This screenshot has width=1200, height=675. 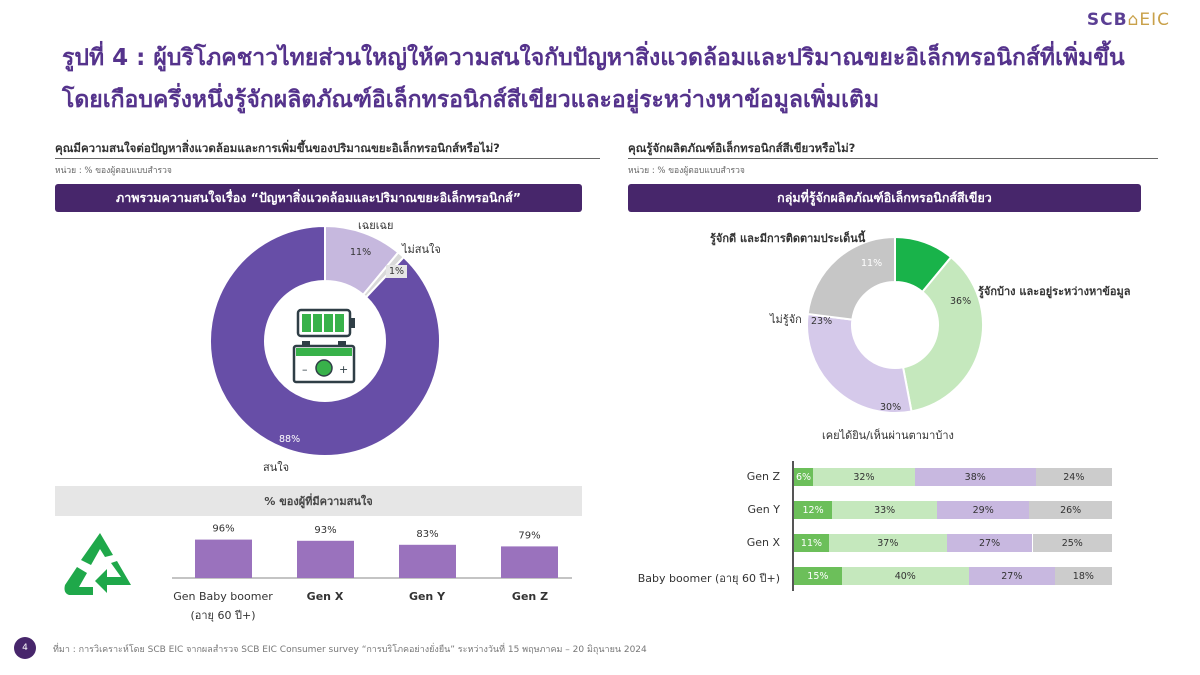 I want to click on stack-seg-1-2: 29%, so click(x=983, y=510).